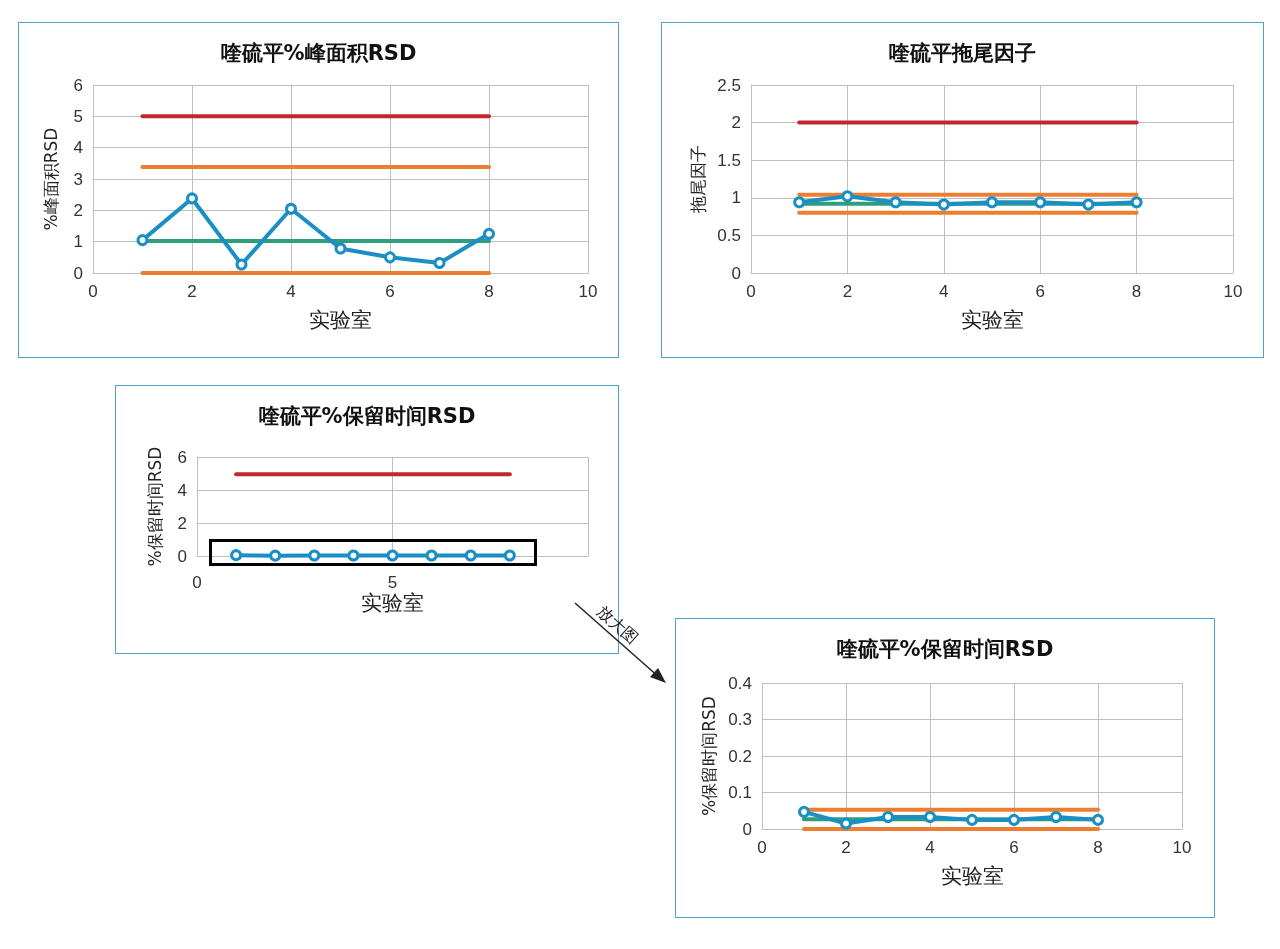 The image size is (1280, 949). I want to click on y-axis-title: 拖尾因子, so click(697, 179).